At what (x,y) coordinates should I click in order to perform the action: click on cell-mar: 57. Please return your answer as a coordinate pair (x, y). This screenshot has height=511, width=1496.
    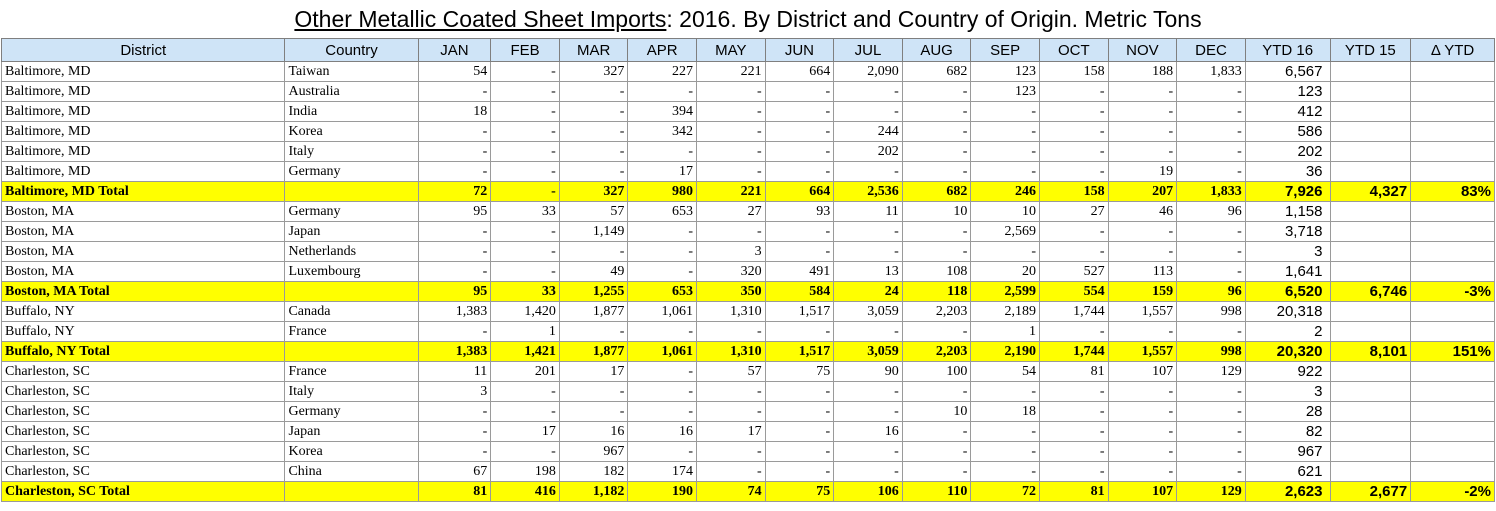
    Looking at the image, I should click on (593, 211).